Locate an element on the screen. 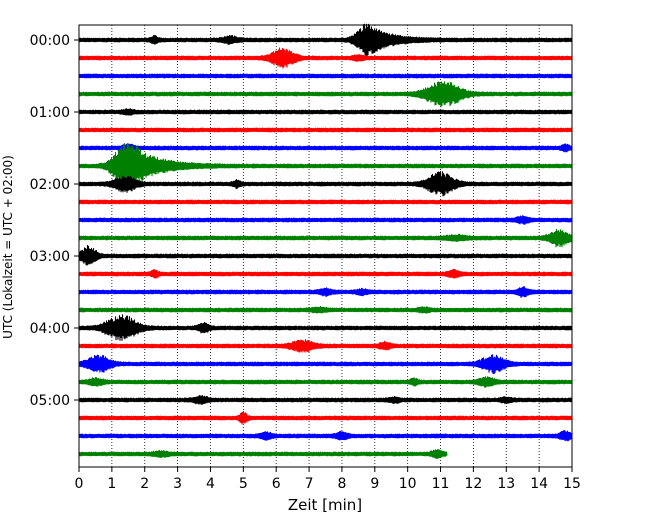 The width and height of the screenshot is (650, 520). x-tick-label: 7 is located at coordinates (309, 484).